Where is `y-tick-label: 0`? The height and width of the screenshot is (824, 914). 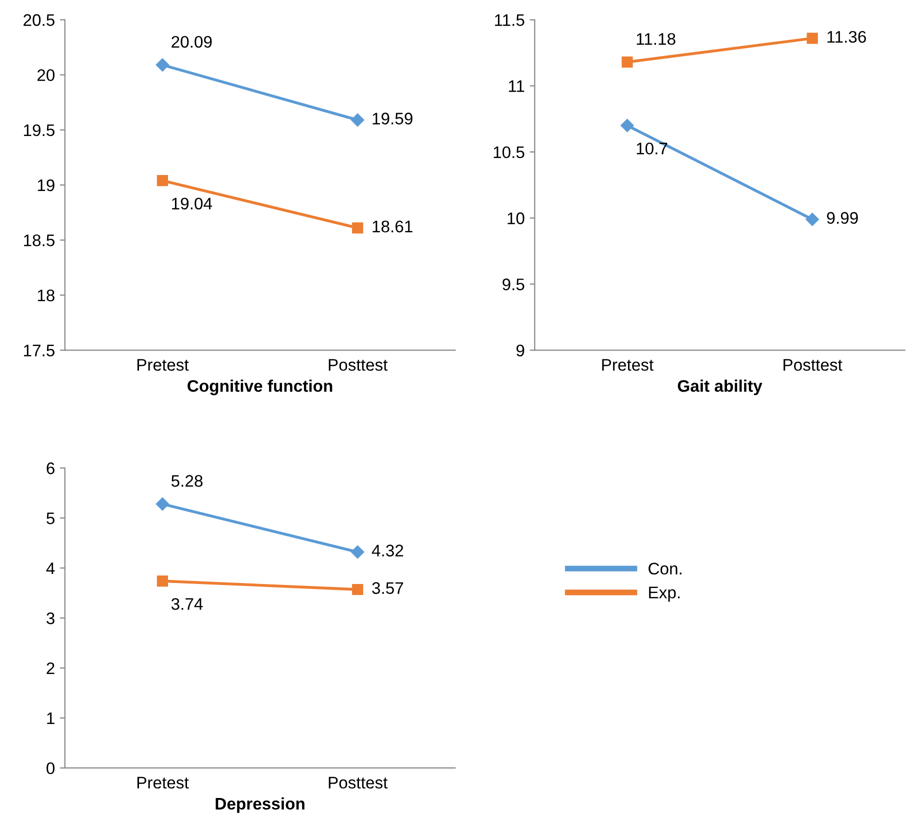 y-tick-label: 0 is located at coordinates (50, 768).